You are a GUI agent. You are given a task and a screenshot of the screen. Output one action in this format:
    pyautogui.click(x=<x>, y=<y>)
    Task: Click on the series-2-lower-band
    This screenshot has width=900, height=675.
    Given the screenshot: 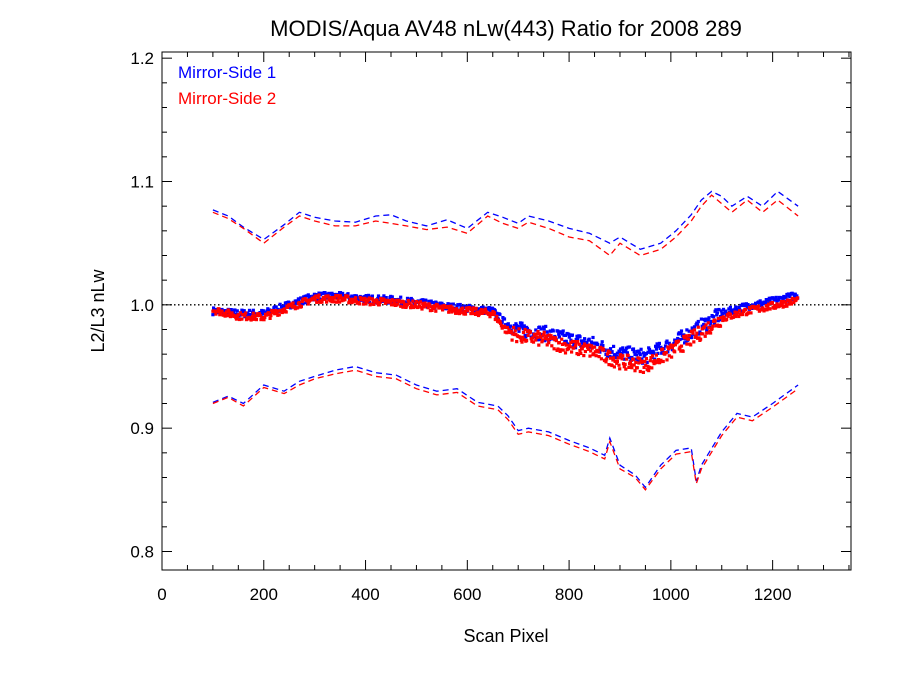 What is the action you would take?
    pyautogui.click(x=505, y=430)
    